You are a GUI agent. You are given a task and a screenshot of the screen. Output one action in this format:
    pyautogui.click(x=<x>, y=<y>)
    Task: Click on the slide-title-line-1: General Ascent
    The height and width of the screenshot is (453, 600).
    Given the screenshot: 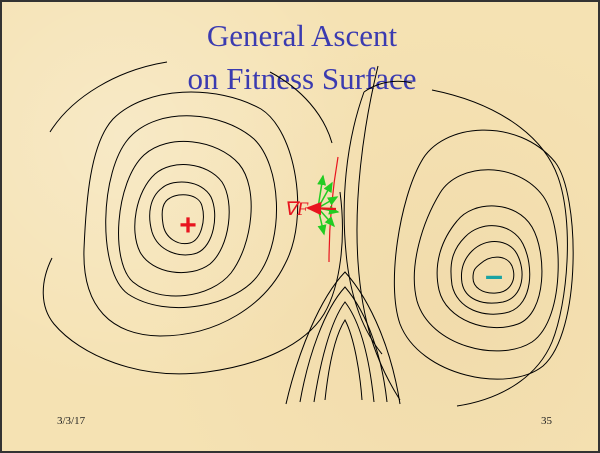 What is the action you would take?
    pyautogui.click(x=302, y=35)
    